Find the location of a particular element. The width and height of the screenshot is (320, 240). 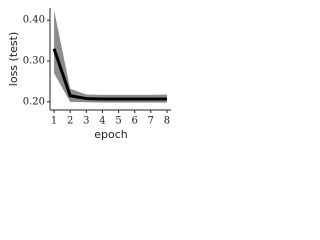

x-tick-label: 5 is located at coordinates (118, 121).